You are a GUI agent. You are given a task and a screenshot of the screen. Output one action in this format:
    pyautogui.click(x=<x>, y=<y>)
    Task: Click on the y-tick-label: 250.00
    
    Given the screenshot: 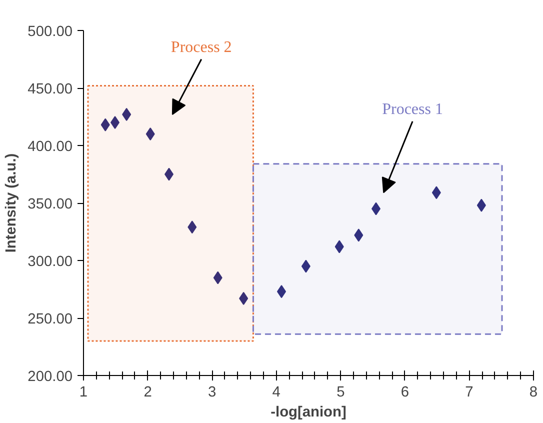 What is the action you would take?
    pyautogui.click(x=50, y=320)
    